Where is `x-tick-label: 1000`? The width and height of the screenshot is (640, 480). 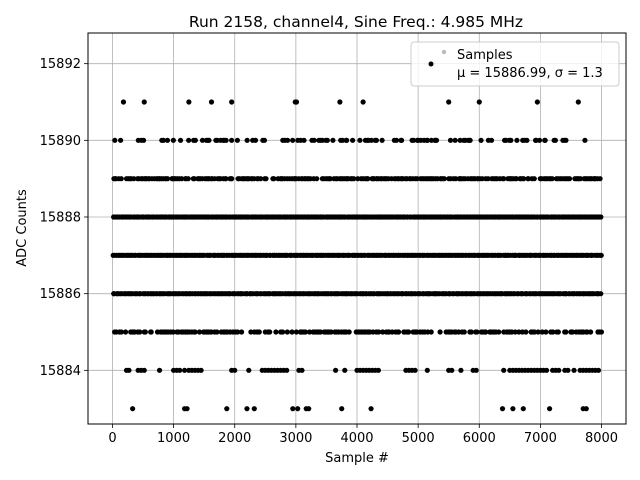 x-tick-label: 1000 is located at coordinates (173, 438).